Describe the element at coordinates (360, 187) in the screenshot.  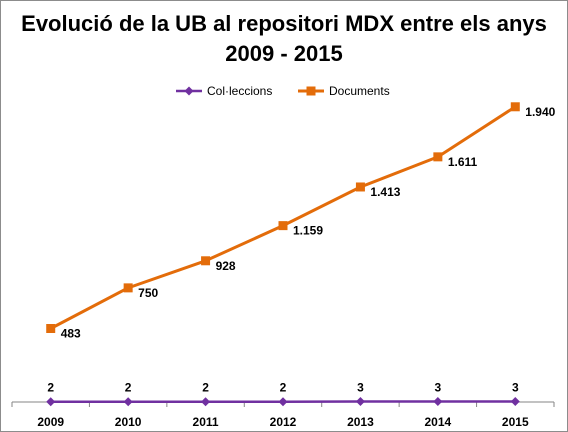
I see `data-point-documents-2013` at that location.